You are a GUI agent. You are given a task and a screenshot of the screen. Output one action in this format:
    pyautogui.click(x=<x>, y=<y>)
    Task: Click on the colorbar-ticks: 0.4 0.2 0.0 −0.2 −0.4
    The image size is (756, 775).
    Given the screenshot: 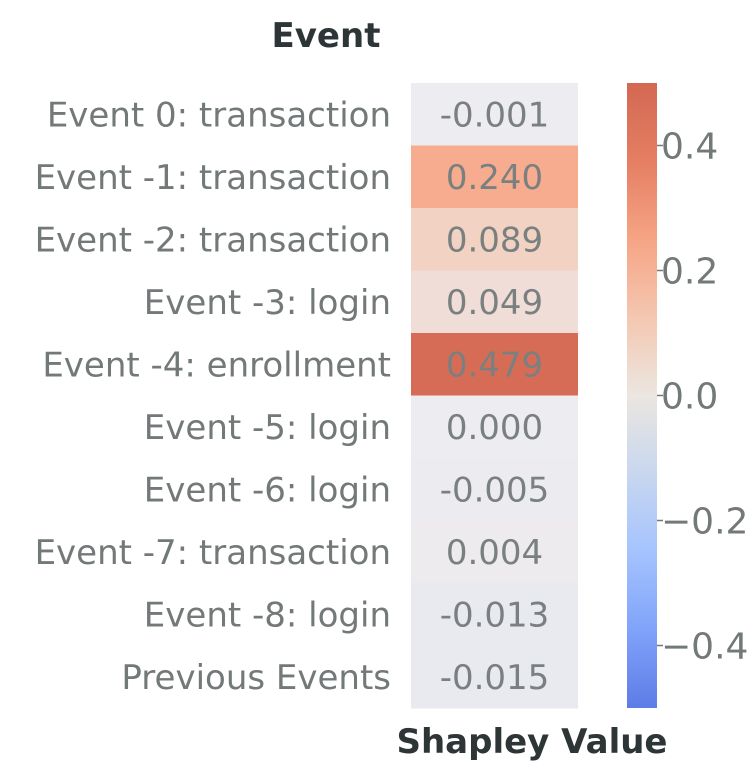 What is the action you would take?
    pyautogui.click(x=702, y=397)
    